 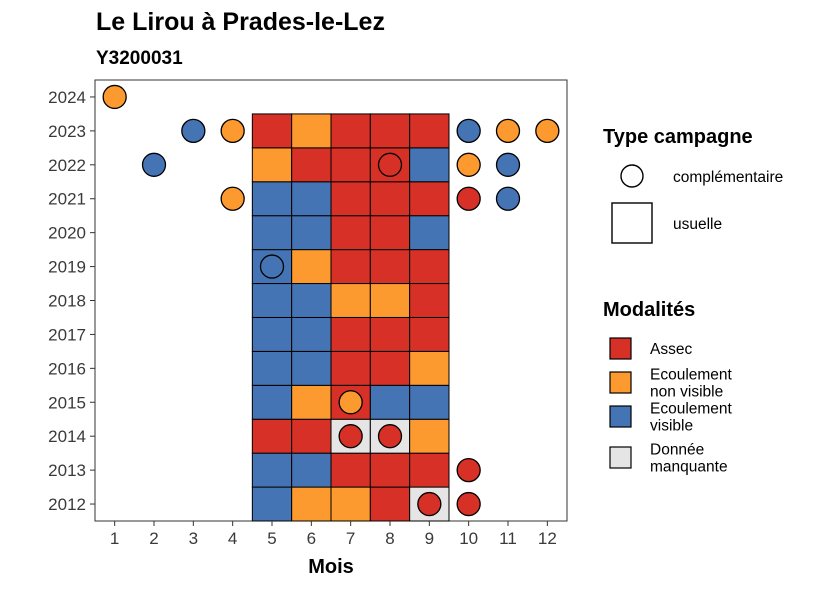 What do you see at coordinates (240, 22) in the screenshot?
I see `chart-title: Le Lirou à Prades-le-Lez` at bounding box center [240, 22].